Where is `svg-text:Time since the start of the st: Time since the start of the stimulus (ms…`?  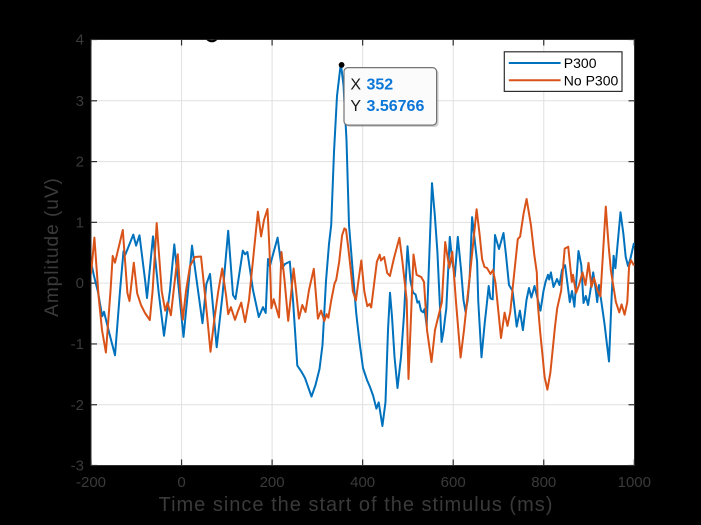
svg-text:Time since the start of the st: Time since the start of the stimulus (ms… is located at coordinates (356, 505).